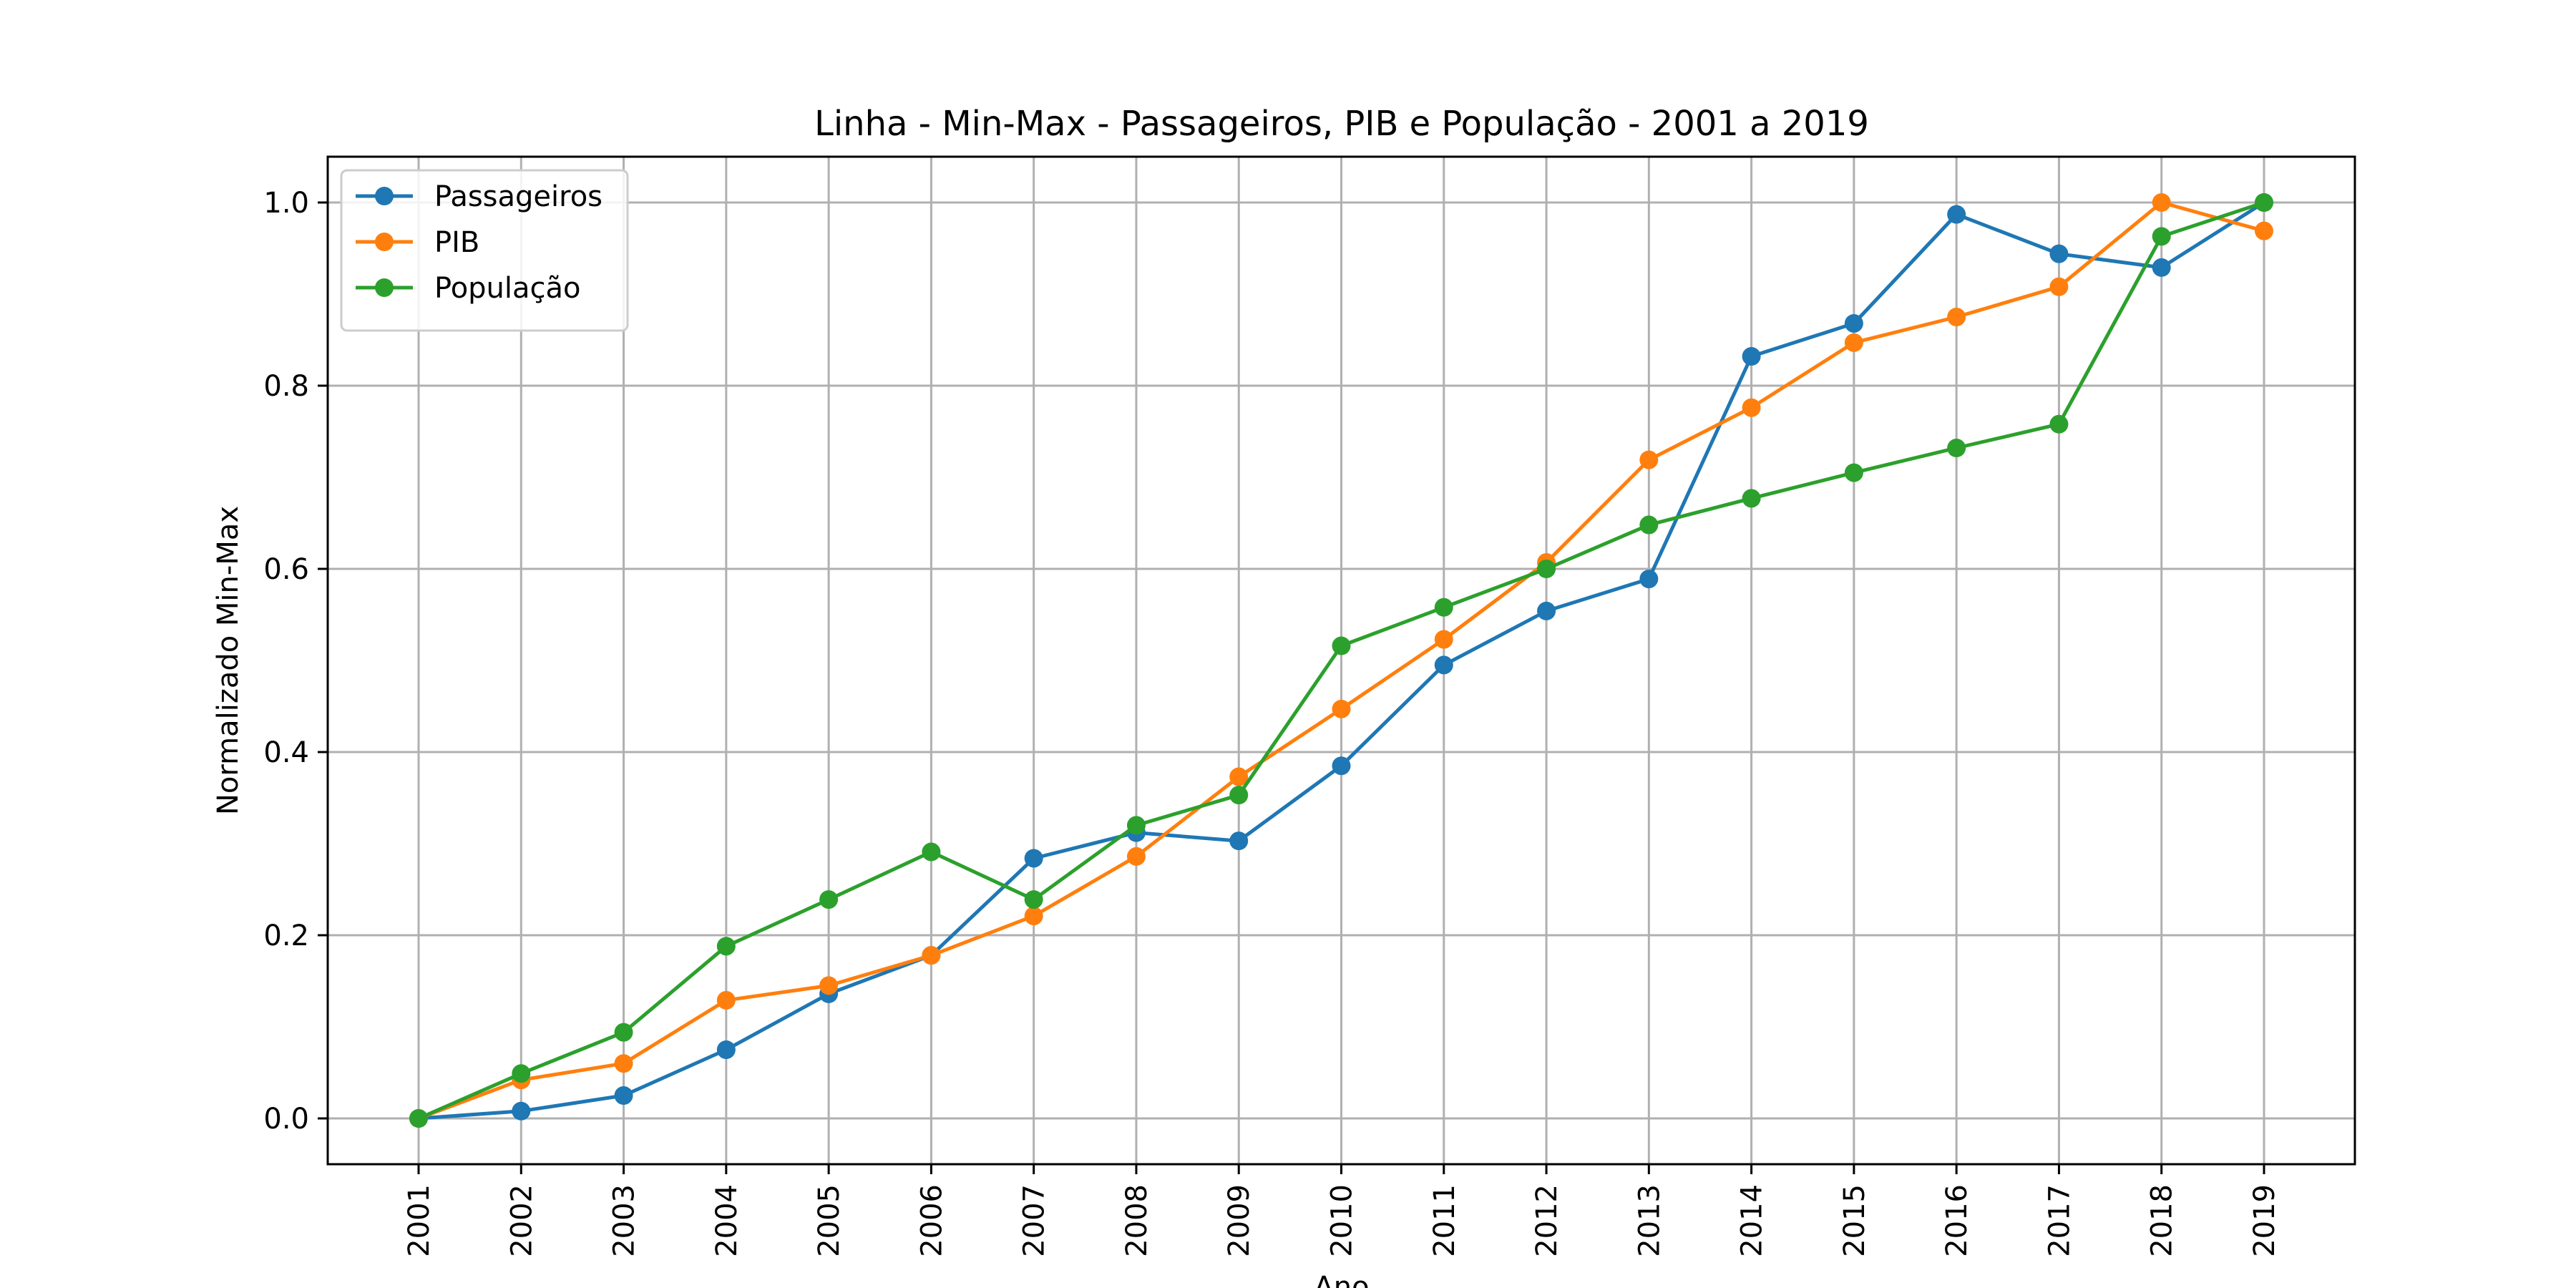  I want to click on legend-box, so click(484, 250).